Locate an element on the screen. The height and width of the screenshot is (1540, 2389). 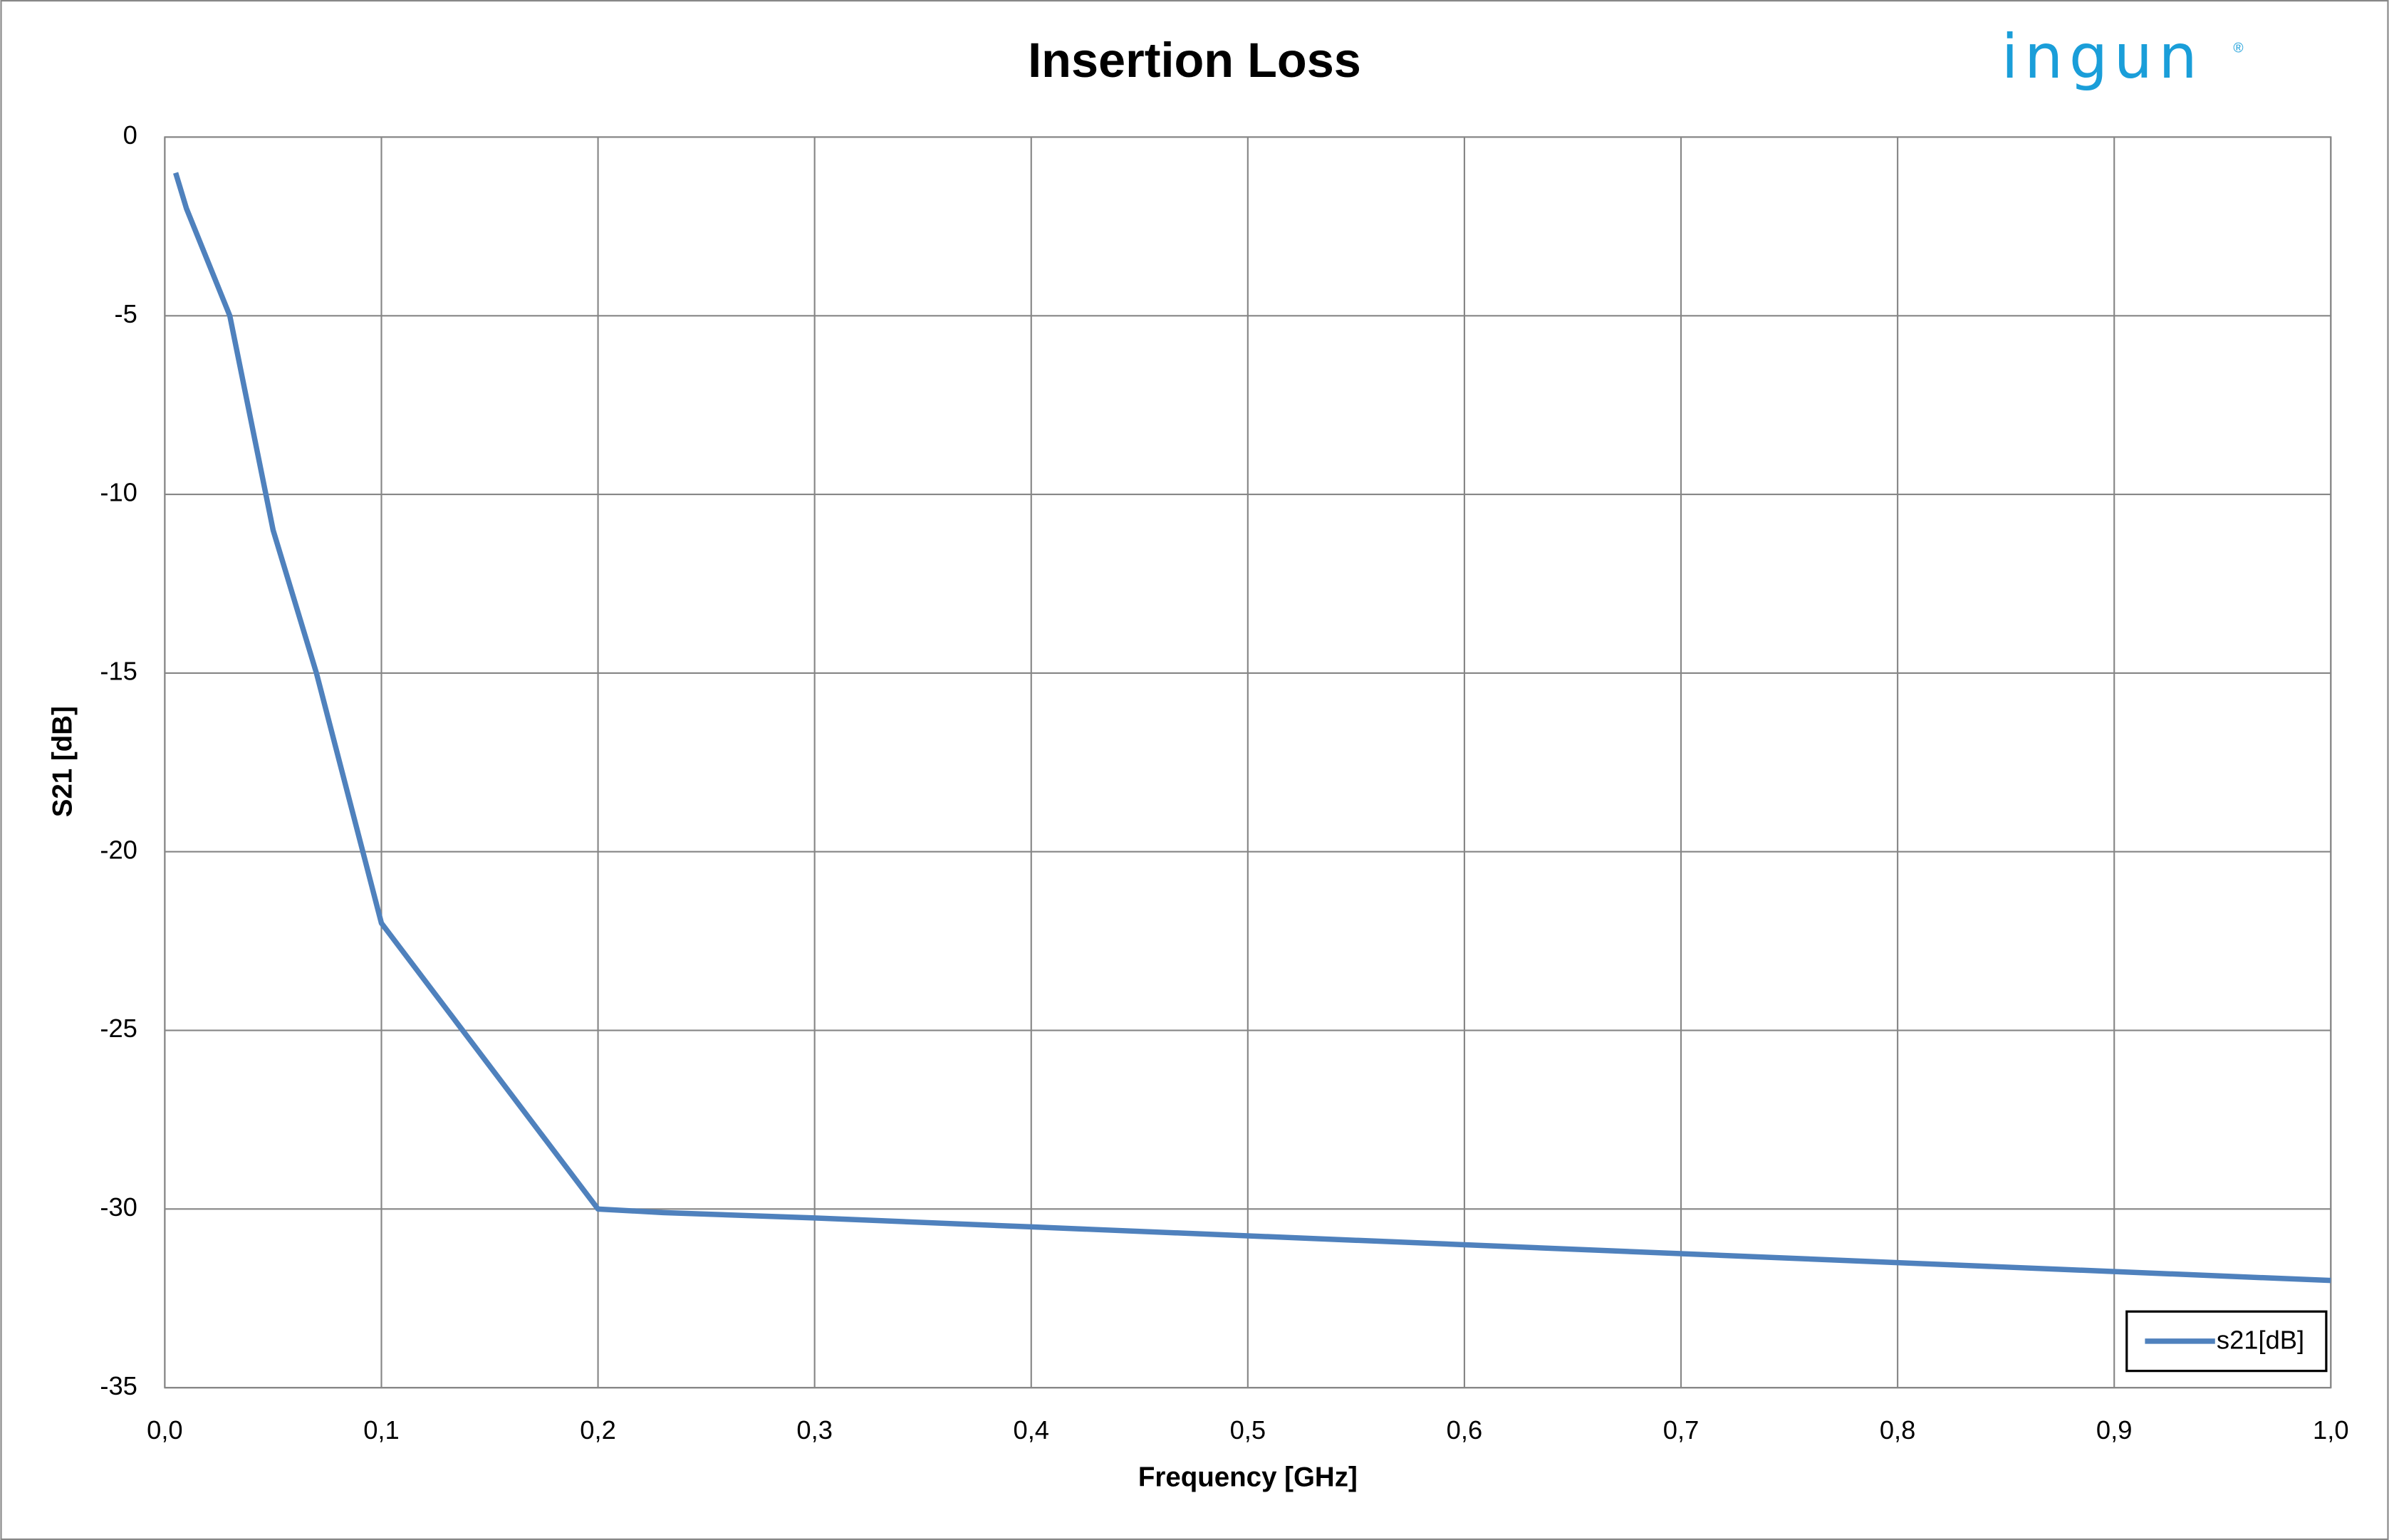
logo-mark: ® is located at coordinates (2238, 49).